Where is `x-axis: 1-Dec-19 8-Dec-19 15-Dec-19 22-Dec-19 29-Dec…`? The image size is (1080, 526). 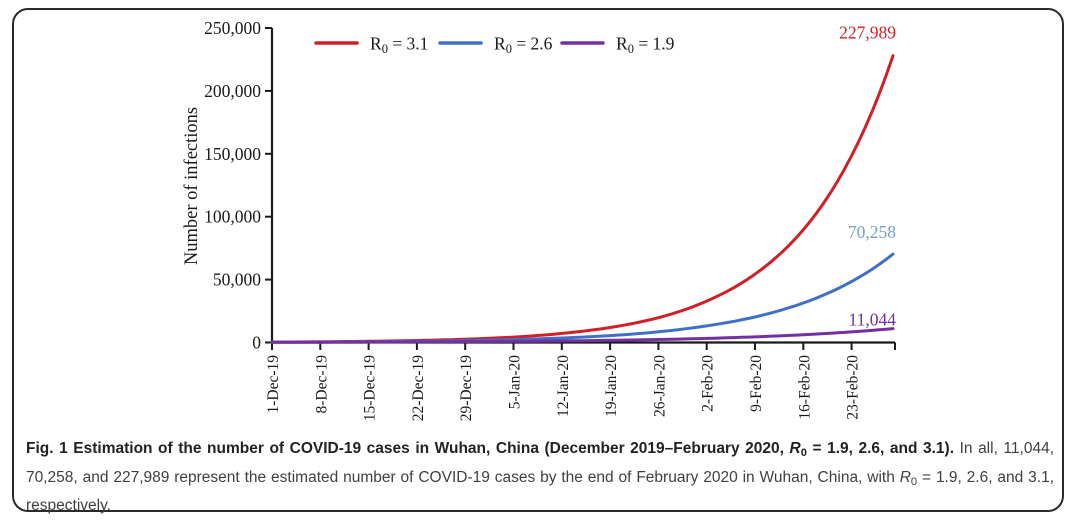
x-axis: 1-Dec-19 8-Dec-19 15-Dec-19 22-Dec-19 29-Dec… is located at coordinates (580, 382).